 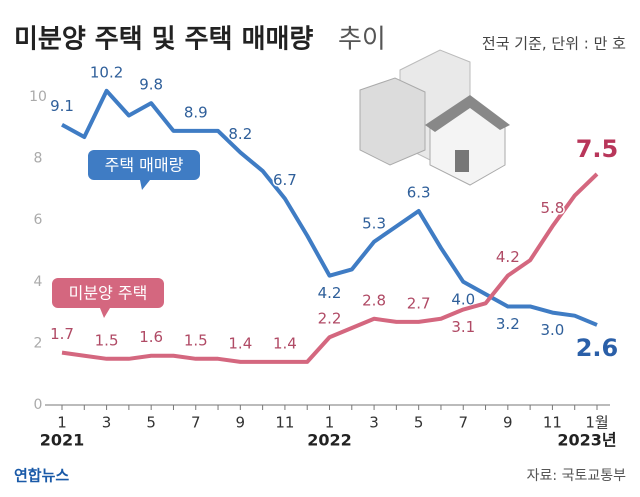 I want to click on legend-label: 주택 매매량, so click(x=144, y=165).